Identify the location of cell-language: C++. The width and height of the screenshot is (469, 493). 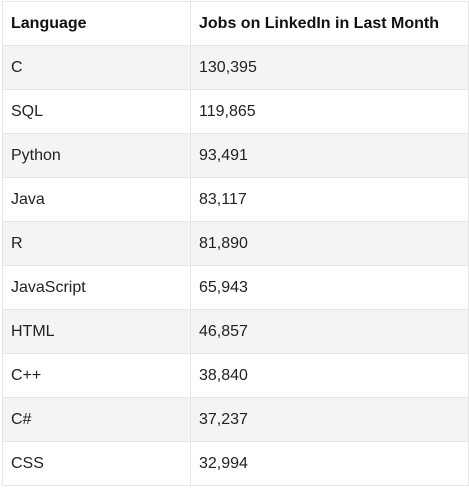
(96, 375).